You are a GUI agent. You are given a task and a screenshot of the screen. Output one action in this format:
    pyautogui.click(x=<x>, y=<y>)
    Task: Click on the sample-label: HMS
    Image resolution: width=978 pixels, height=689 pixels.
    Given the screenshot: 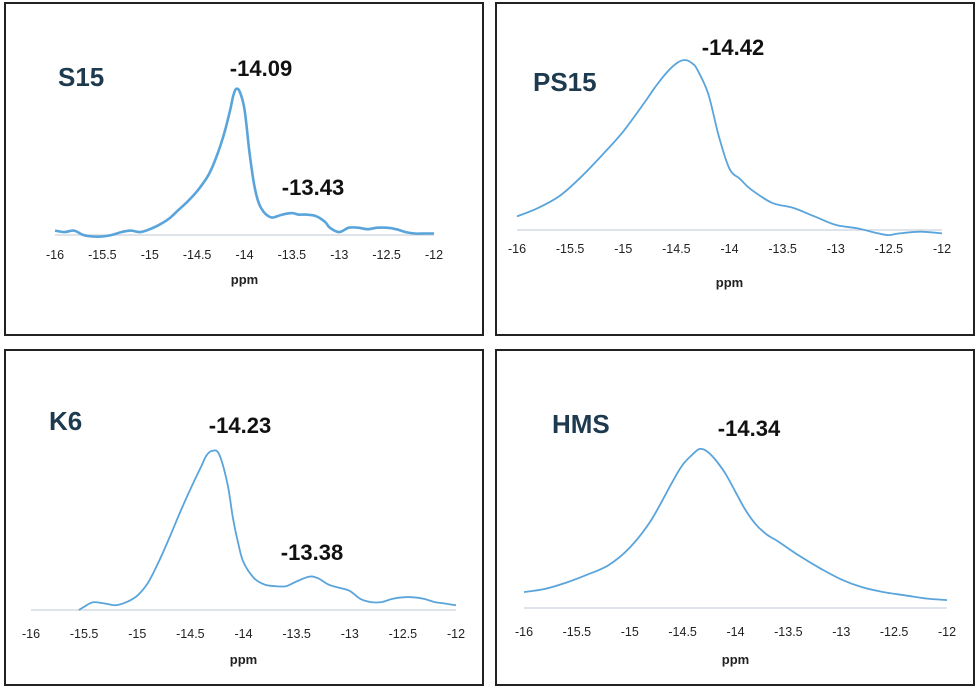 What is the action you would take?
    pyautogui.click(x=581, y=424)
    